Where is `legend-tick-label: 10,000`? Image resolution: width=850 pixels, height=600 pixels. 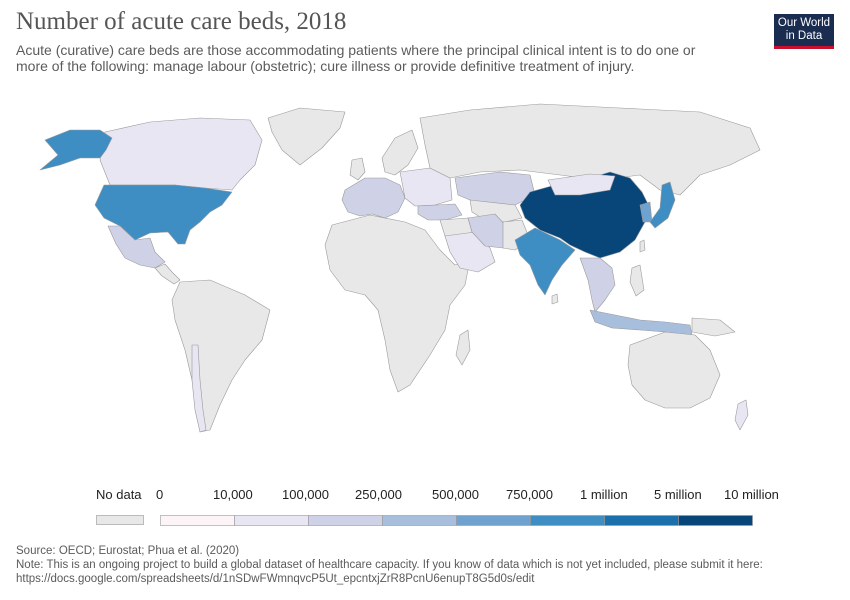
legend-tick-label: 10,000 is located at coordinates (233, 494).